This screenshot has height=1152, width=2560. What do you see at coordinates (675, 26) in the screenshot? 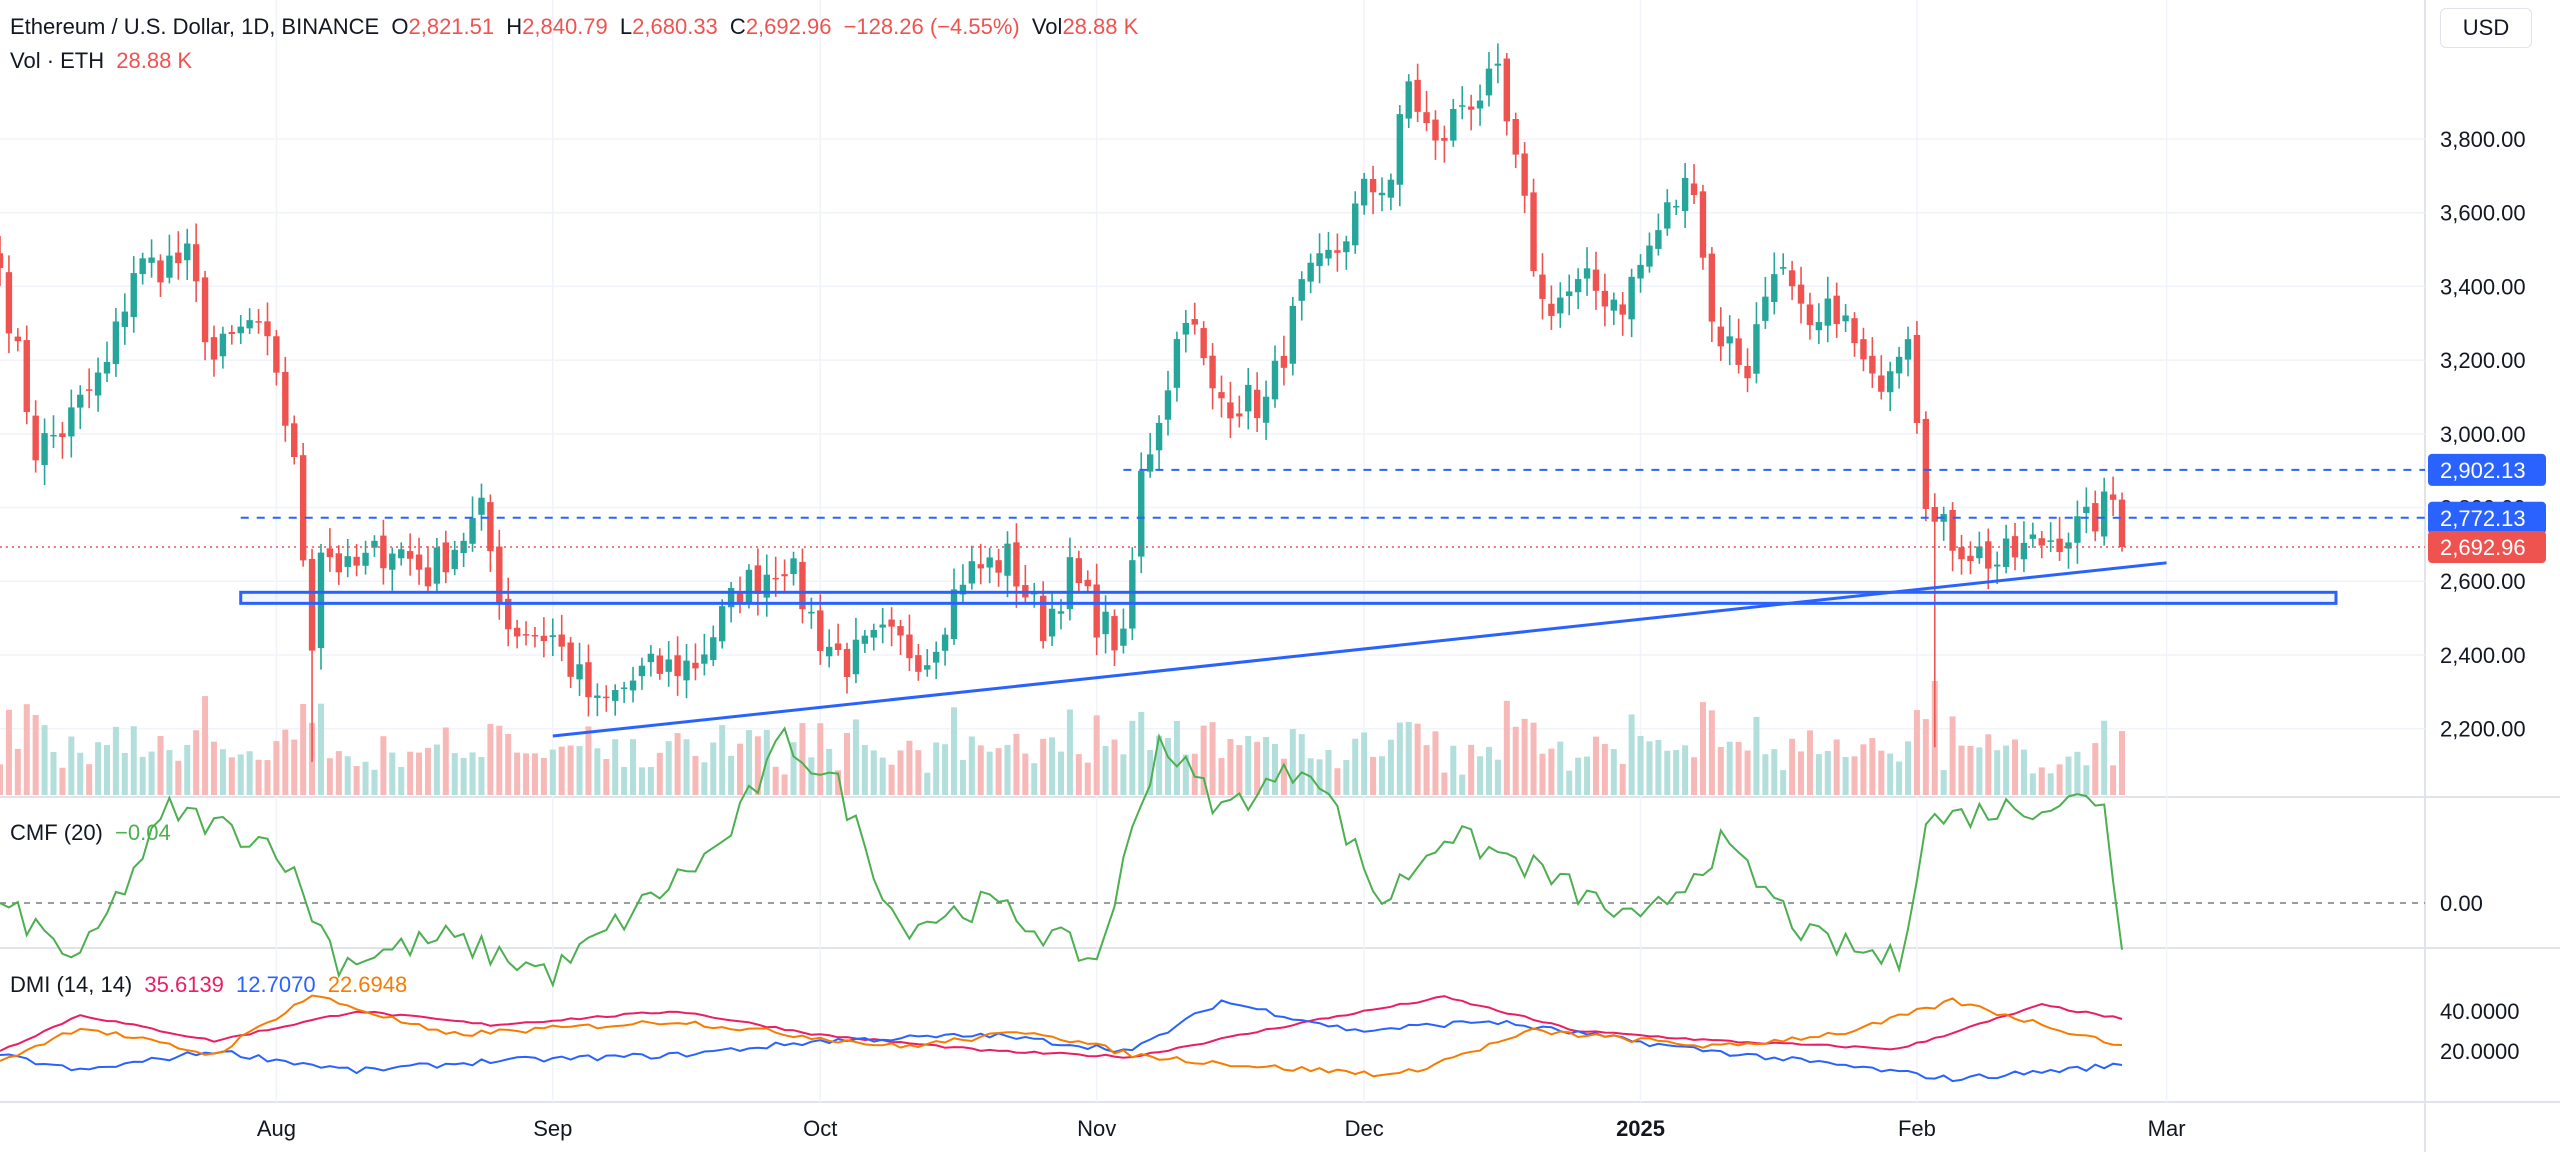
I see `ohlc-low: 2,680.33` at bounding box center [675, 26].